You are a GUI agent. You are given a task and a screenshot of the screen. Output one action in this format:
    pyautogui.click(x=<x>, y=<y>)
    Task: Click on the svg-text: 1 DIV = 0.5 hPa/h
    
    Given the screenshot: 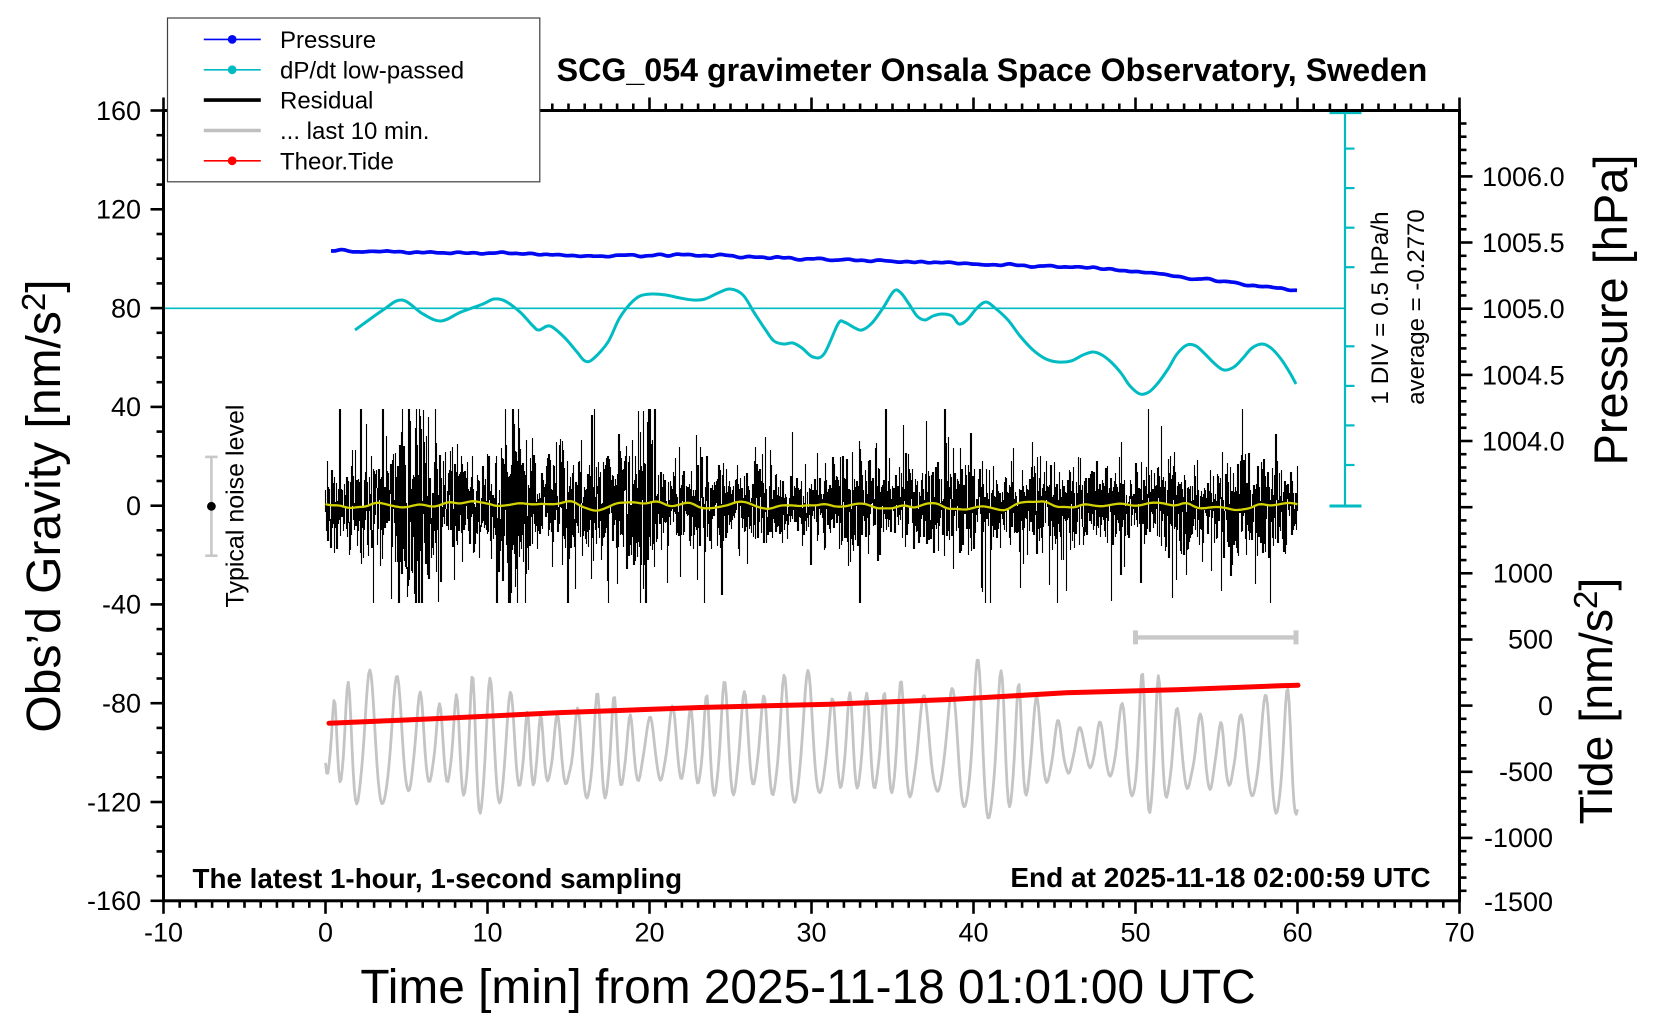 What is the action you would take?
    pyautogui.click(x=1380, y=307)
    